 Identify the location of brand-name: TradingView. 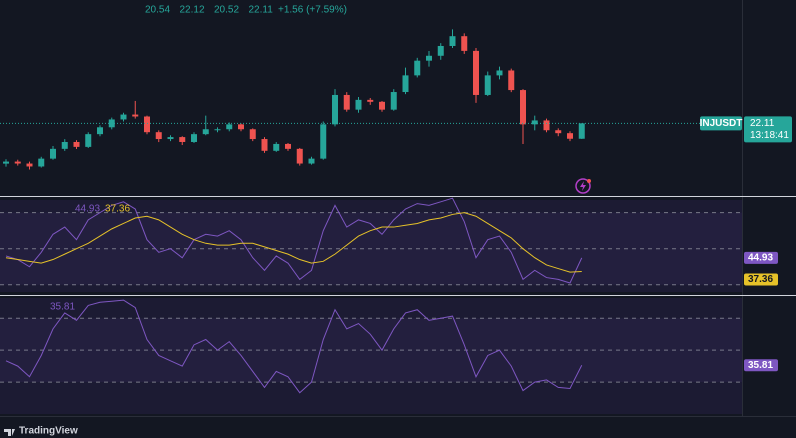
(48, 431).